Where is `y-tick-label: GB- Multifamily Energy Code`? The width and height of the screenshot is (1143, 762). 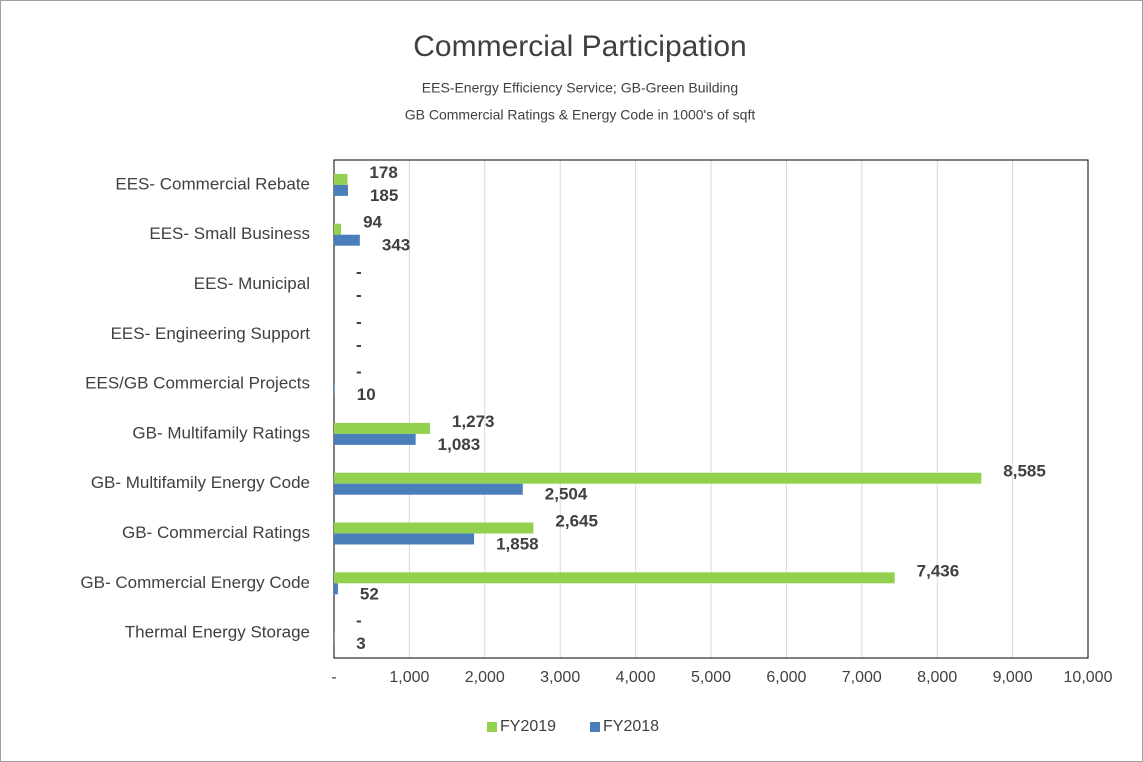
y-tick-label: GB- Multifamily Energy Code is located at coordinates (200, 482).